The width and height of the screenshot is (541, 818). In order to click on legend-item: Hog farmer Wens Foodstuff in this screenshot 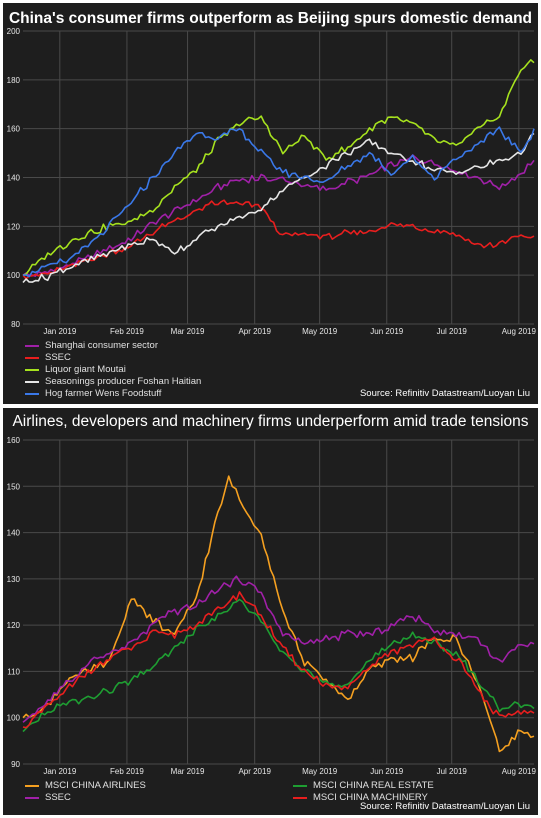, I will do `click(113, 394)`.